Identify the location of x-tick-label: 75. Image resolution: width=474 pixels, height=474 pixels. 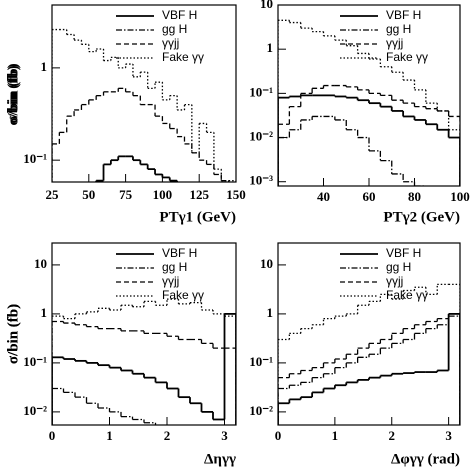
(126, 194).